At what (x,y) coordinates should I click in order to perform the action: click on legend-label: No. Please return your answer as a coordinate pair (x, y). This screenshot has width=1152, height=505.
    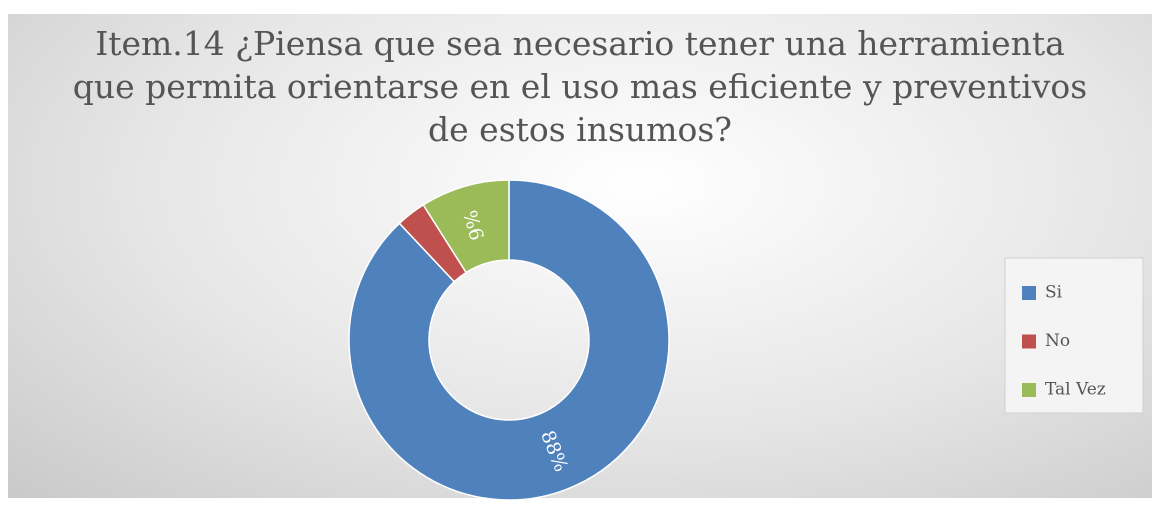
    Looking at the image, I should click on (1057, 341).